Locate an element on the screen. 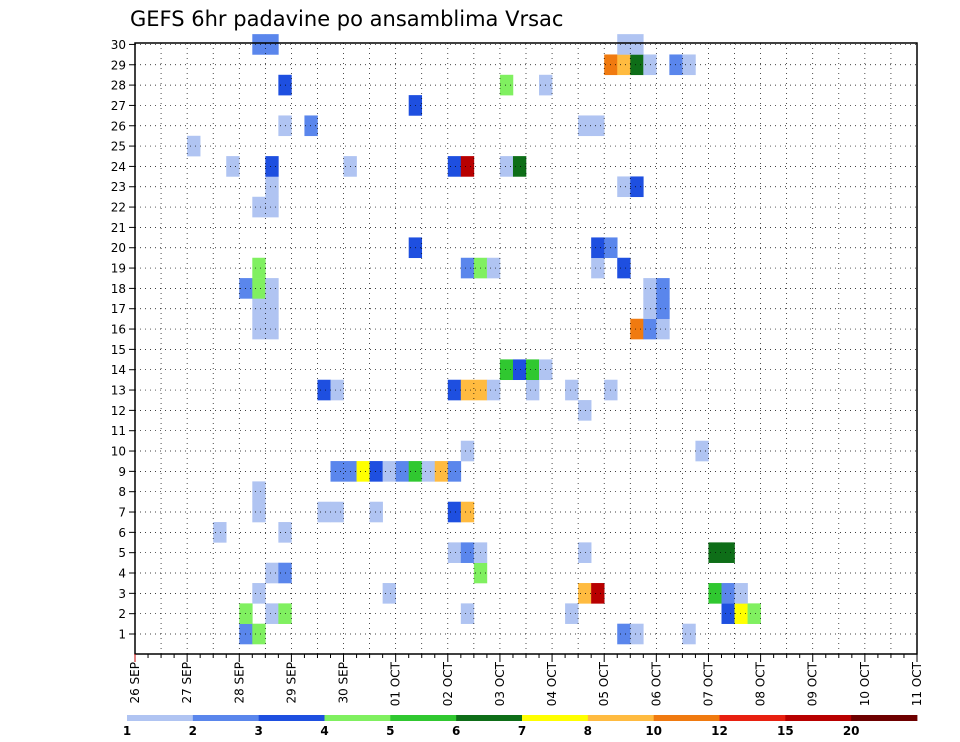  y-tick-label-3: 3 is located at coordinates (122, 594).